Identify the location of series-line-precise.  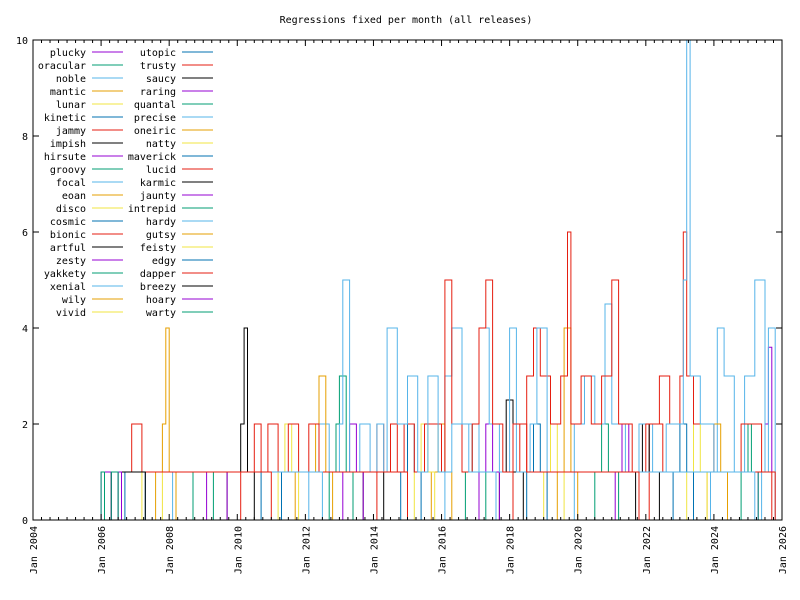
(399, 400).